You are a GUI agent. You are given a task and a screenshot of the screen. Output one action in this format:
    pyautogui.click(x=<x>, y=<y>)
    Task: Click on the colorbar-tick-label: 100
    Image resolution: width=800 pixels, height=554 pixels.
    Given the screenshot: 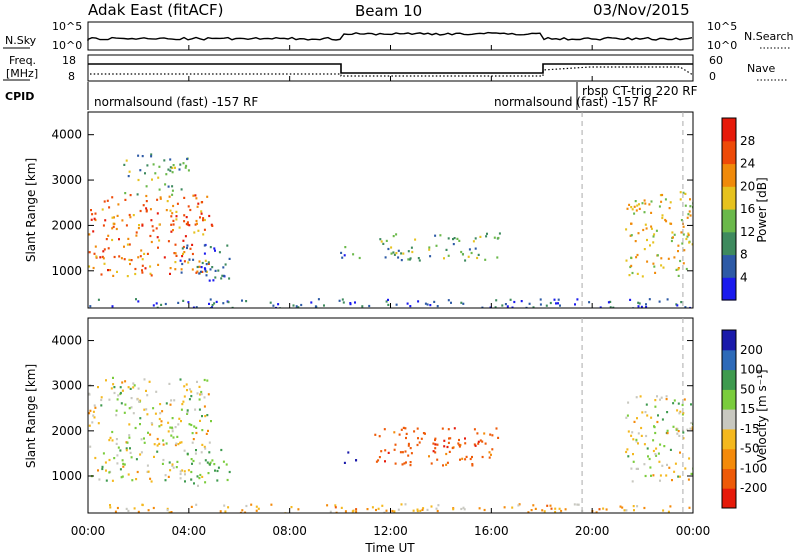 What is the action you would take?
    pyautogui.click(x=751, y=370)
    